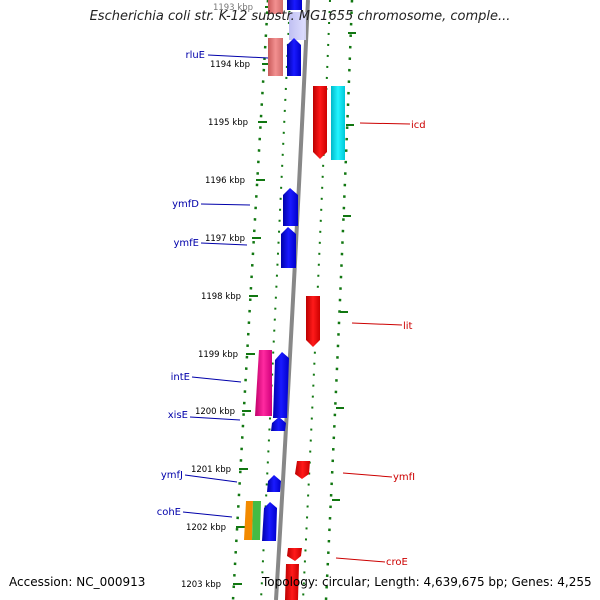 The width and height of the screenshot is (600, 600). I want to click on kbp-label: 1197 kbp, so click(225, 239).